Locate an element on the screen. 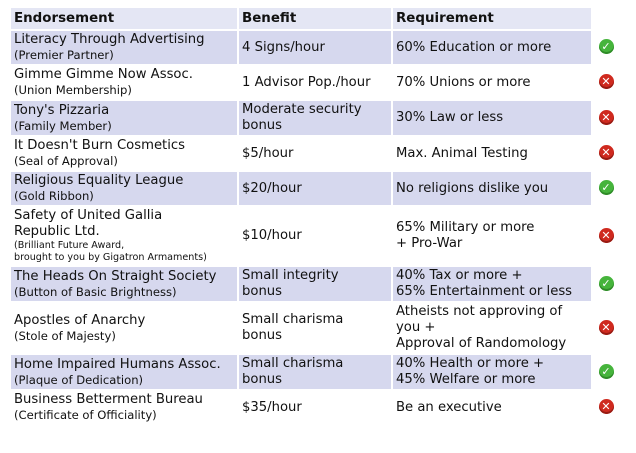 The image size is (636, 453). requirement-text: 45% Welfare or more is located at coordinates (466, 379).